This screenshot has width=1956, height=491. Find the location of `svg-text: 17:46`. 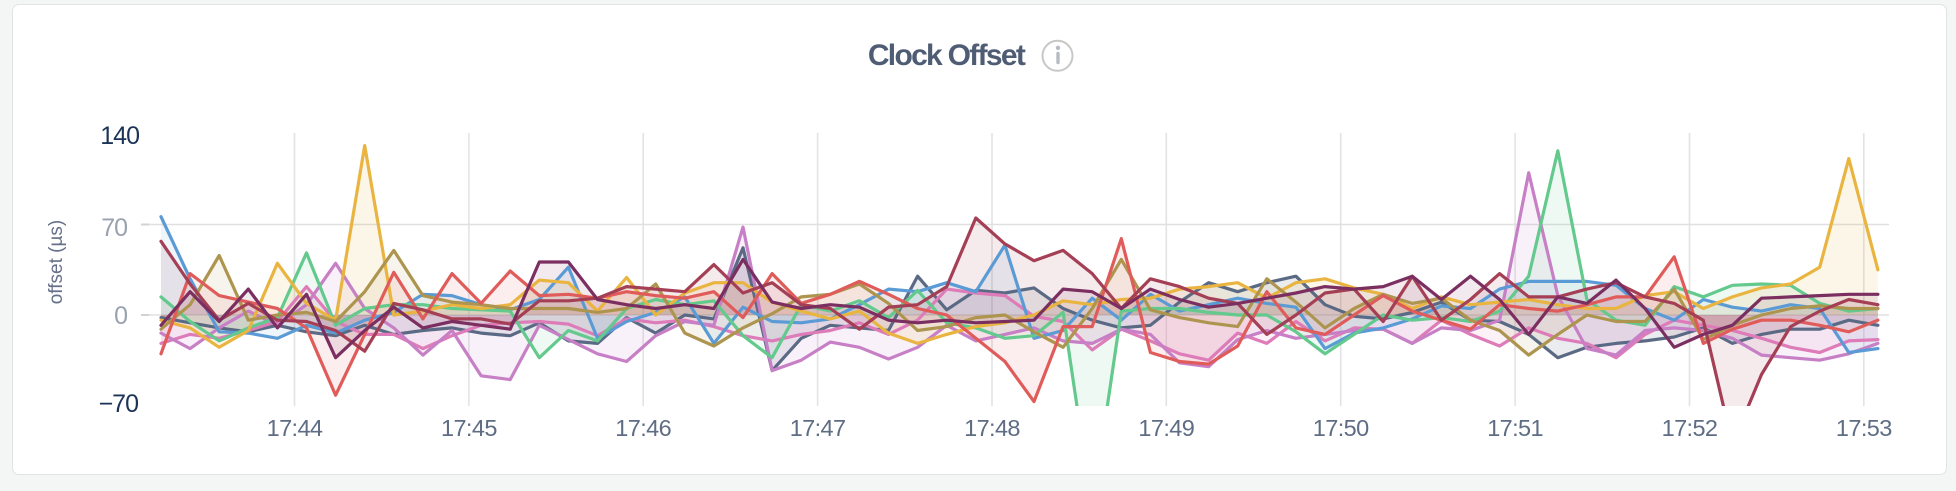

svg-text: 17:46 is located at coordinates (643, 428).